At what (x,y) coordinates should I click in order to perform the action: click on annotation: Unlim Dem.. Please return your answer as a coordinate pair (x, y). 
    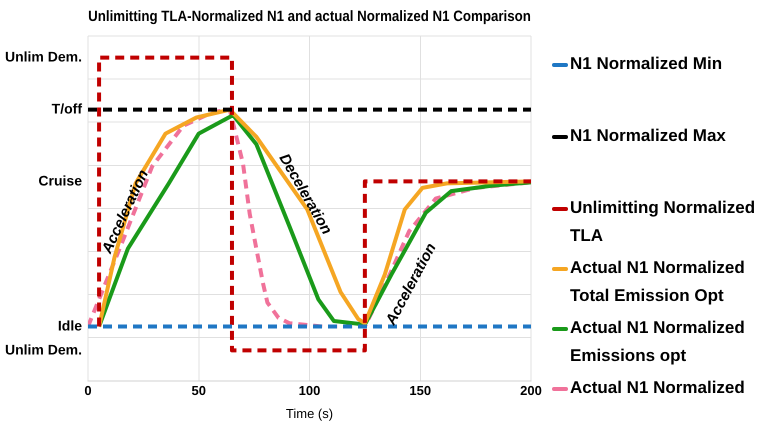
    Looking at the image, I should click on (43, 56).